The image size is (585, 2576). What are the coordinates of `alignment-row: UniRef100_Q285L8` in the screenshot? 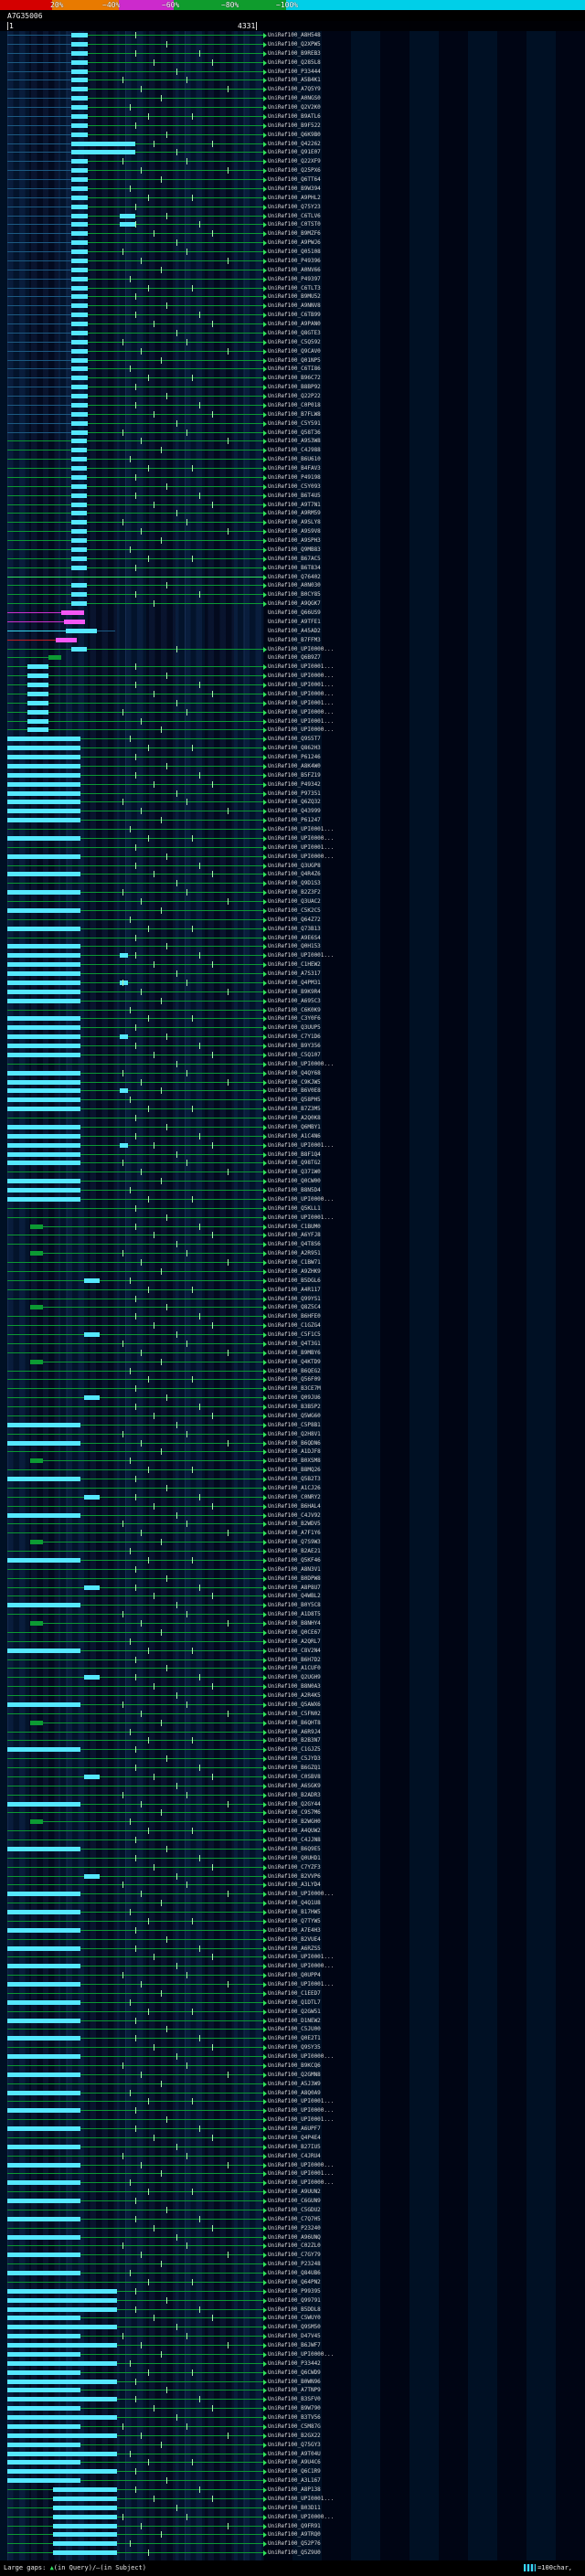 It's located at (293, 63).